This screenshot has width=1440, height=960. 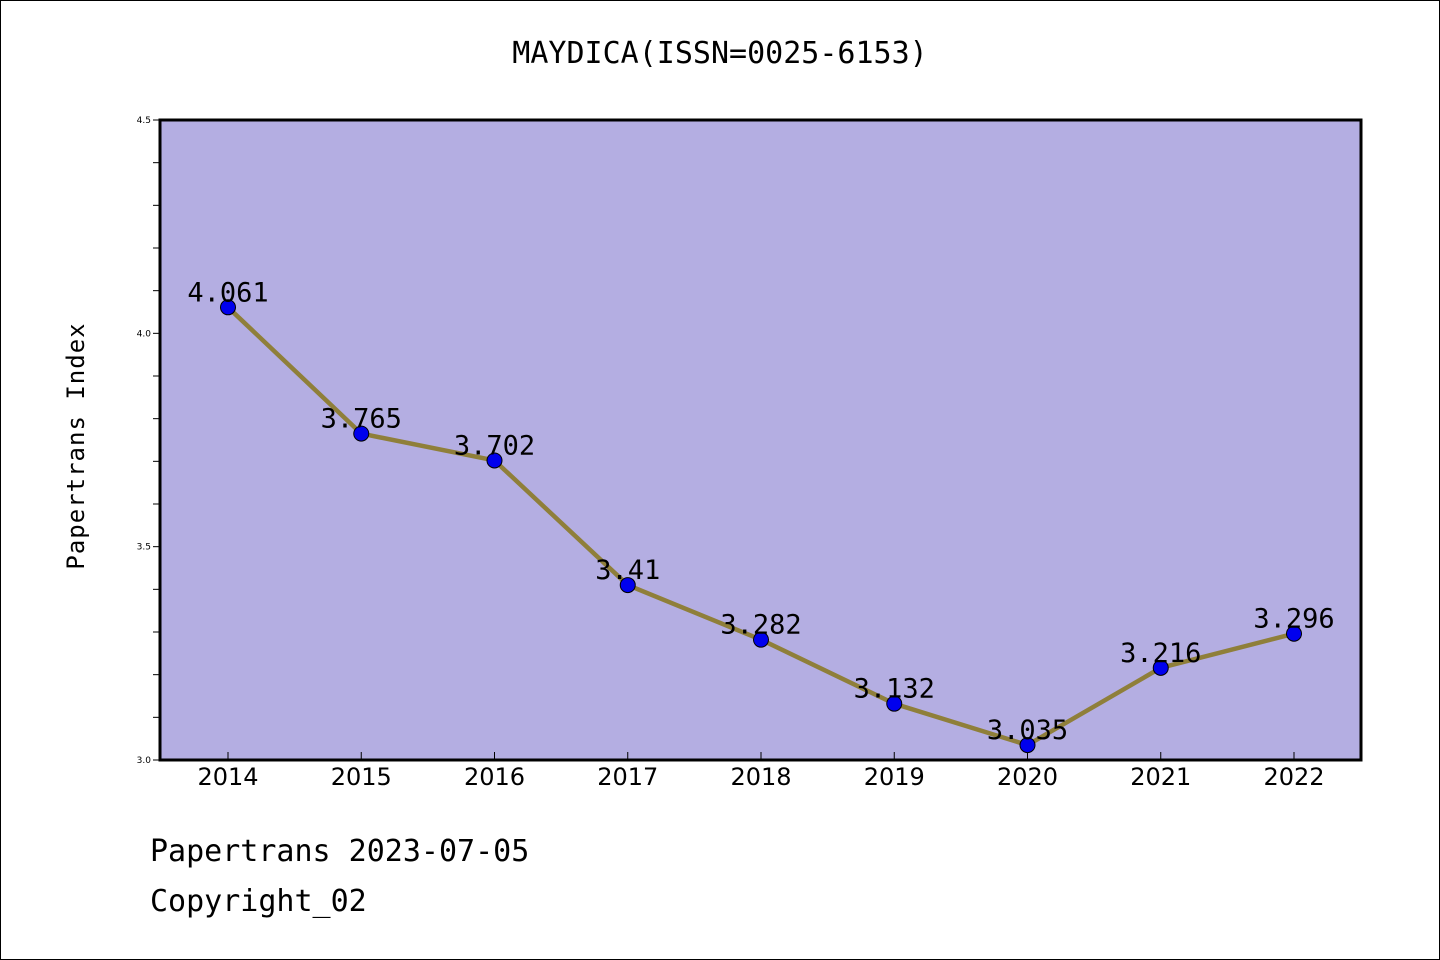 What do you see at coordinates (340, 851) in the screenshot?
I see `footer-date-line: Papertrans 2023-07-05` at bounding box center [340, 851].